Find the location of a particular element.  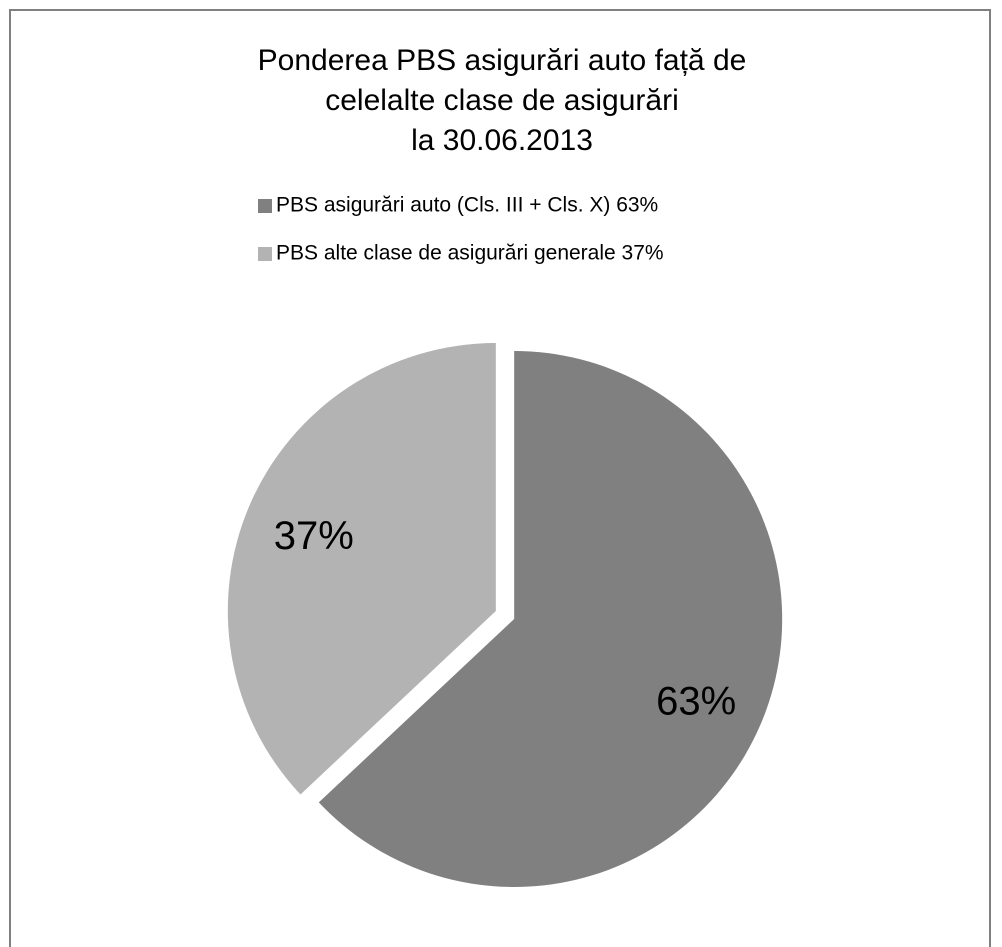

data-label: 37% is located at coordinates (314, 536).